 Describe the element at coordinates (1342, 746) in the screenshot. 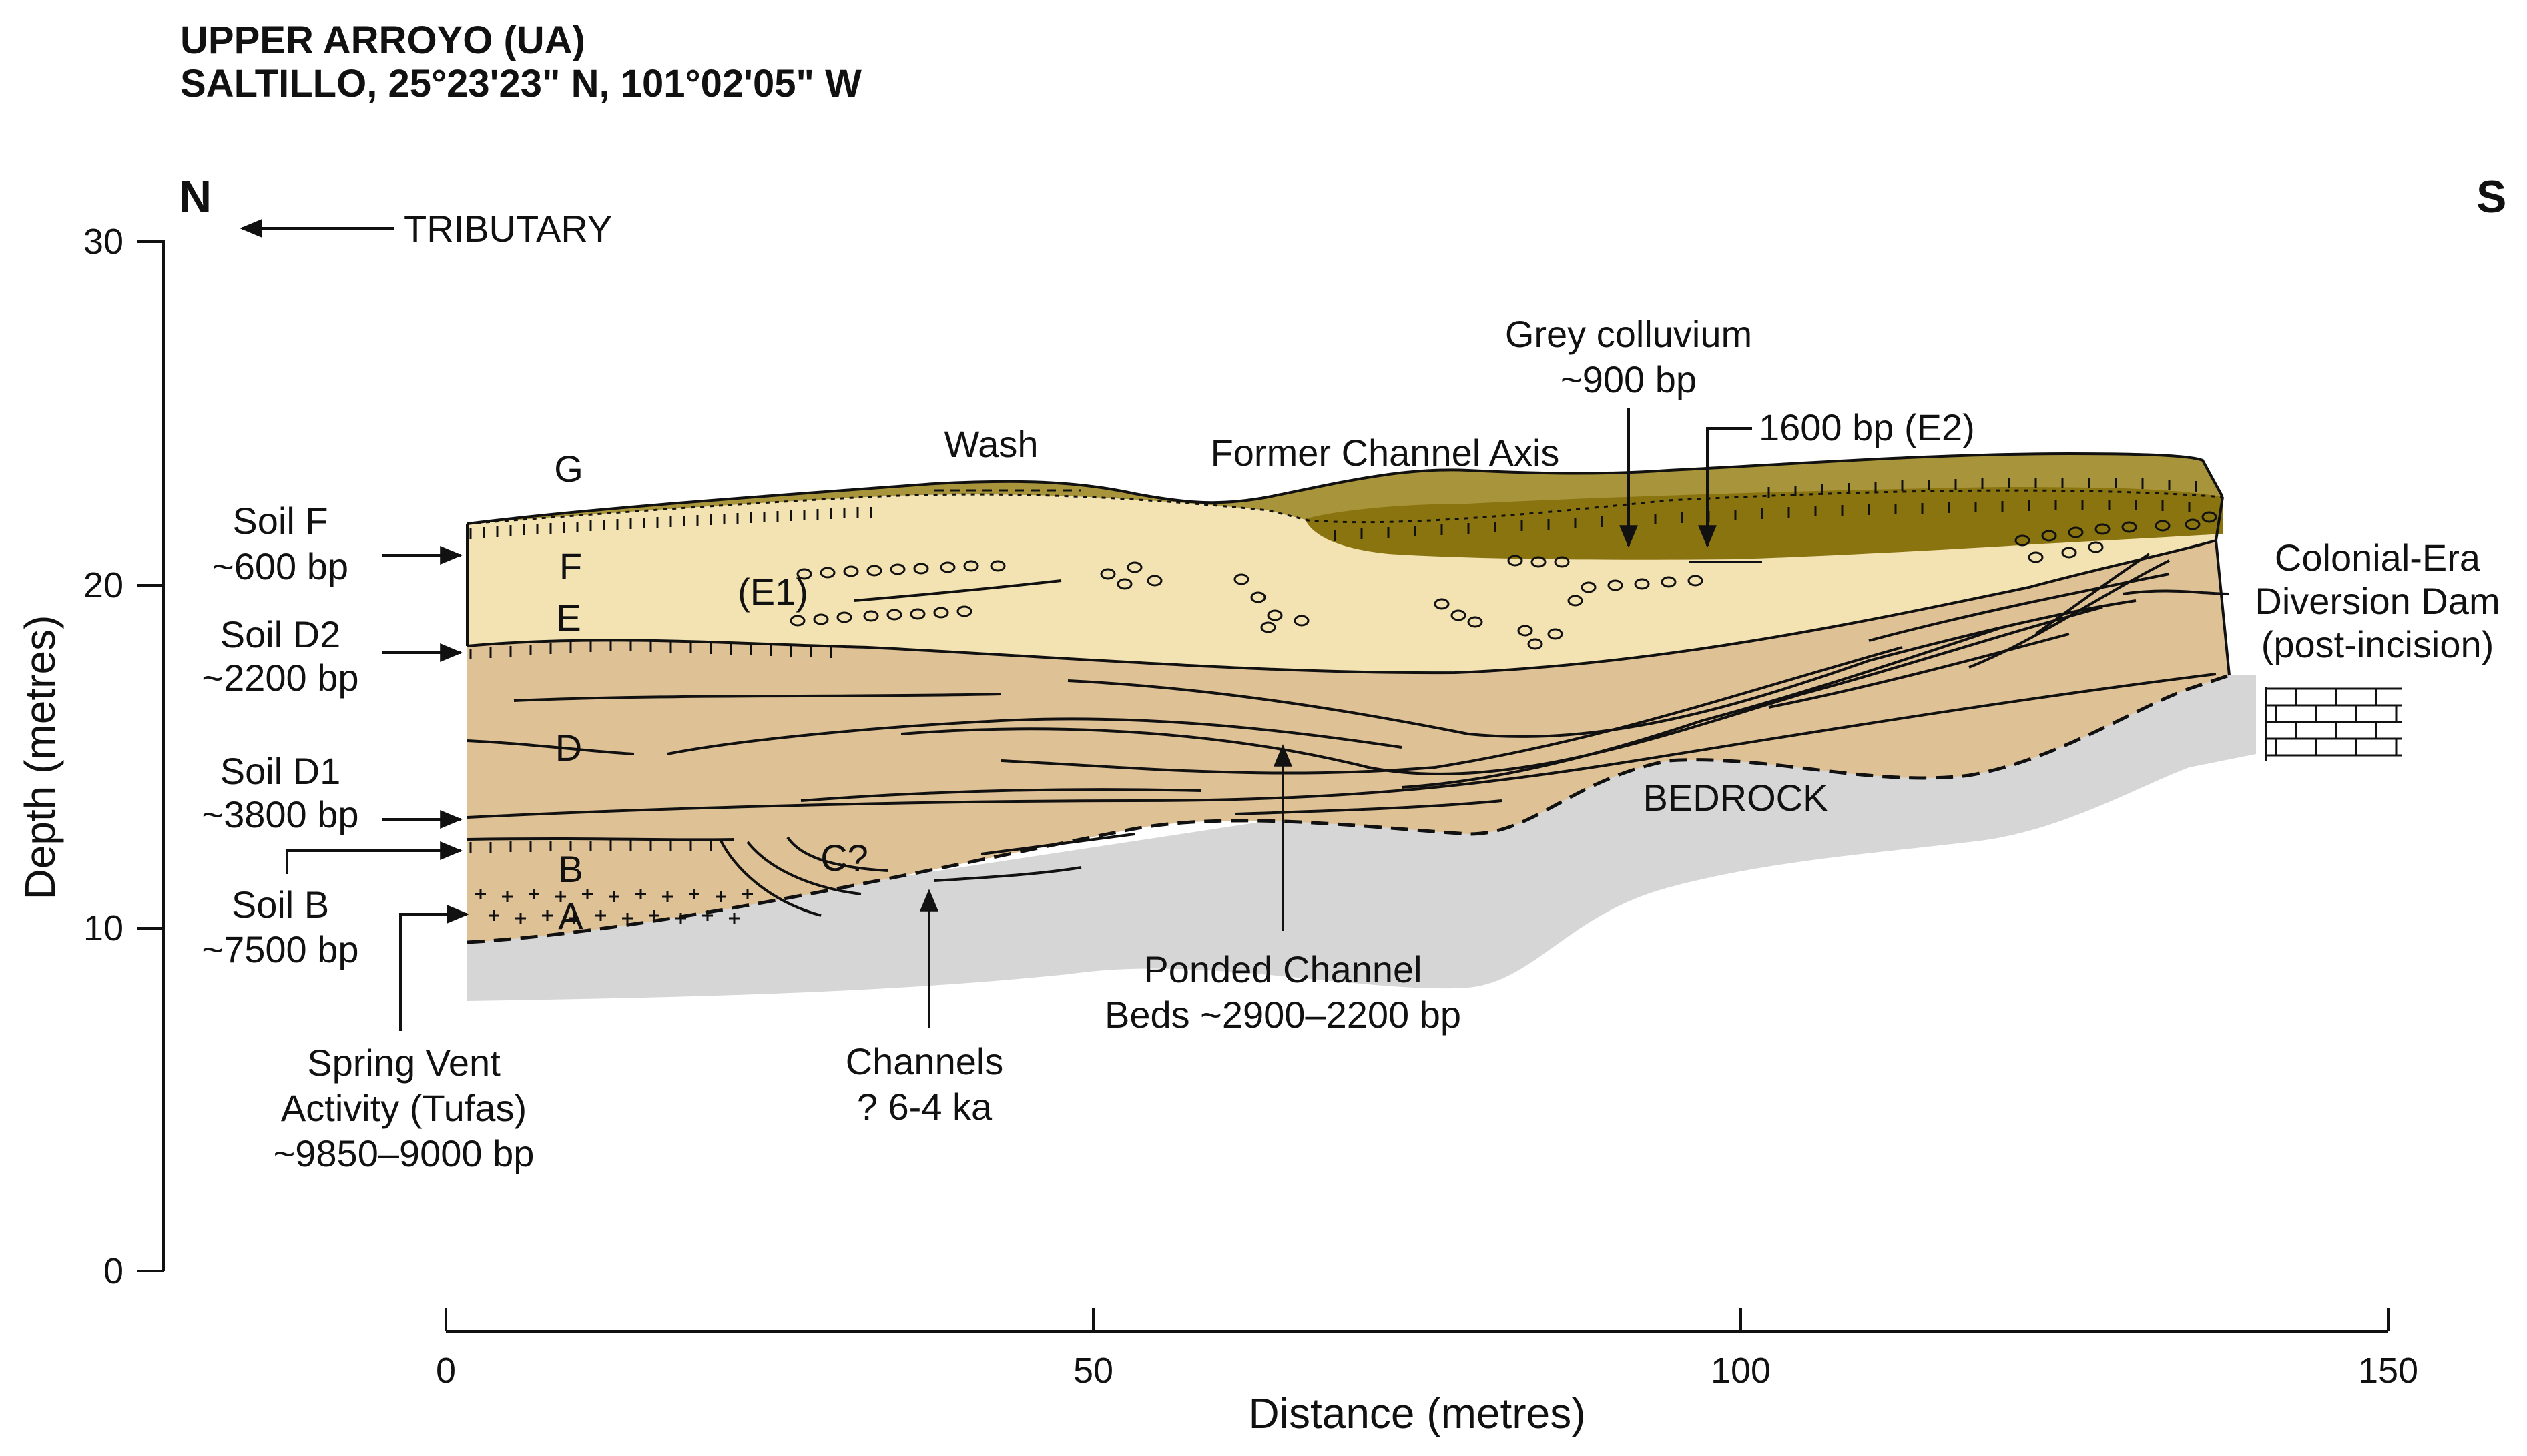

I see `soil-d1-surface` at that location.